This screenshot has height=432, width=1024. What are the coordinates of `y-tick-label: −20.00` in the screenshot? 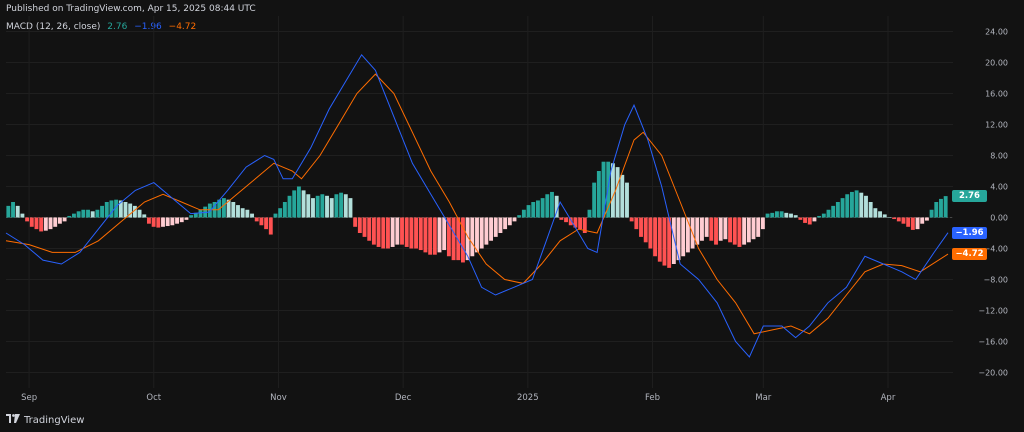 It's located at (993, 373).